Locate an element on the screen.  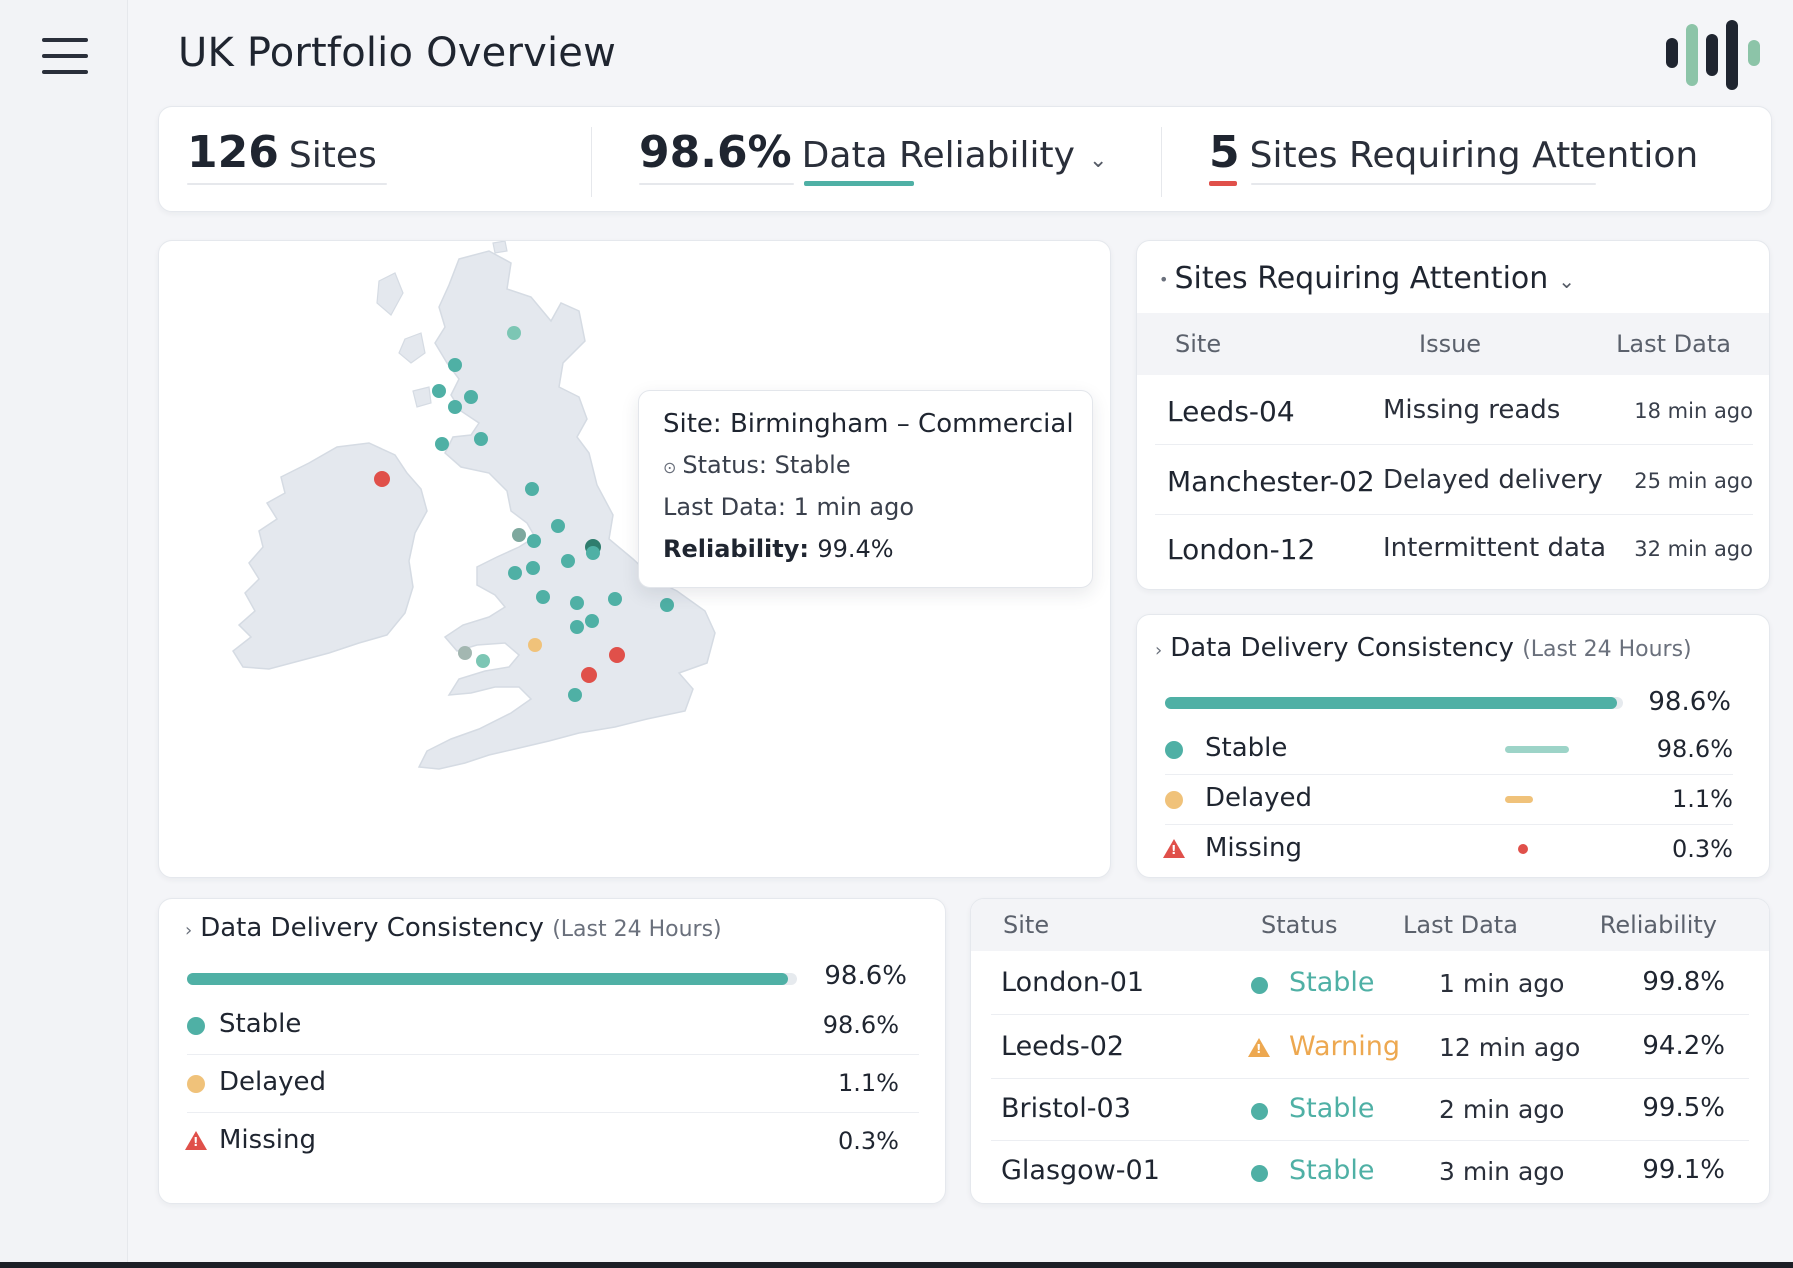
table-row: Bristol-03 Stable 2 min ago 99.5% is located at coordinates (1370, 1110).